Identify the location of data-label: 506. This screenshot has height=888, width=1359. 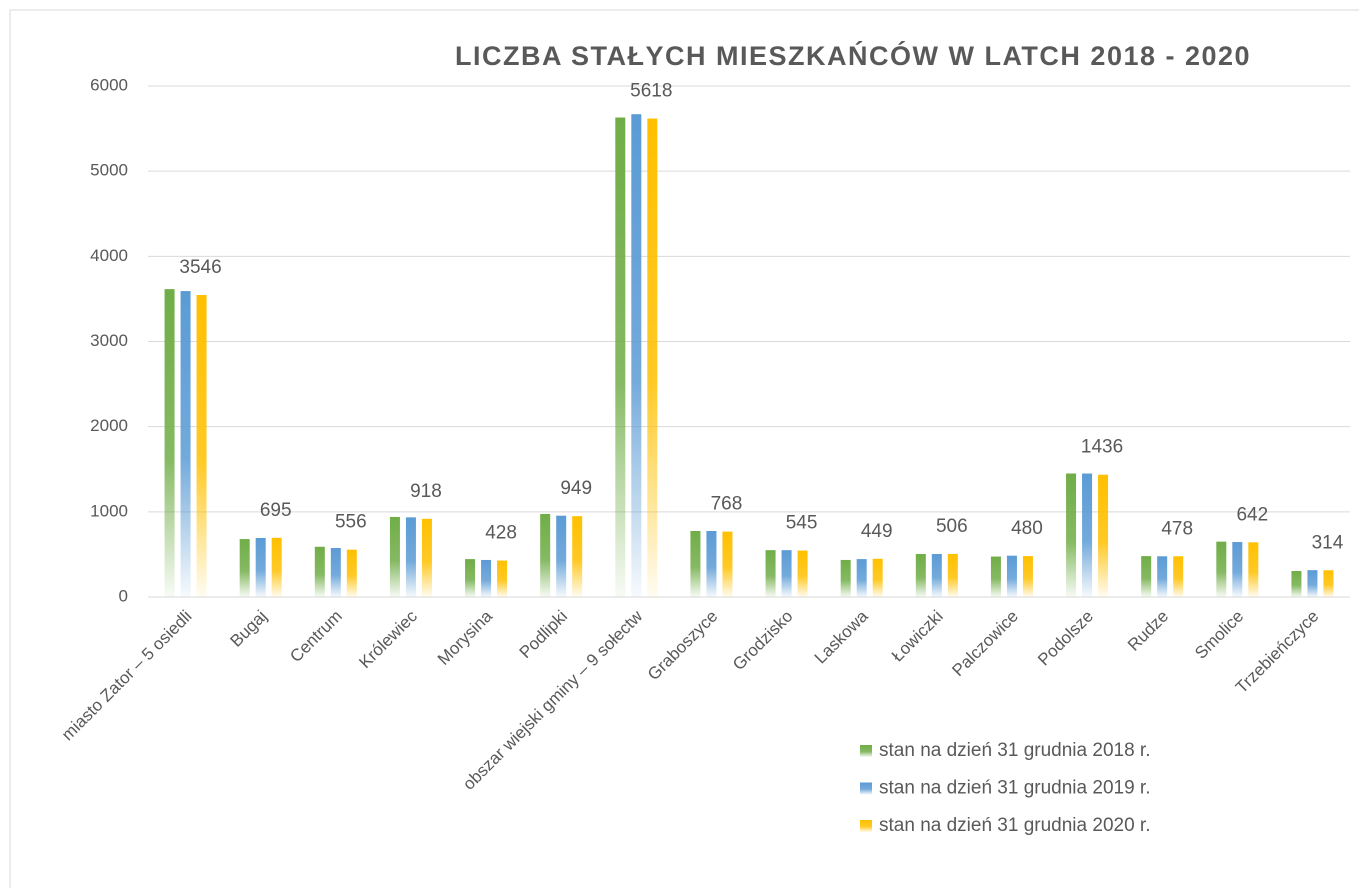
(952, 526).